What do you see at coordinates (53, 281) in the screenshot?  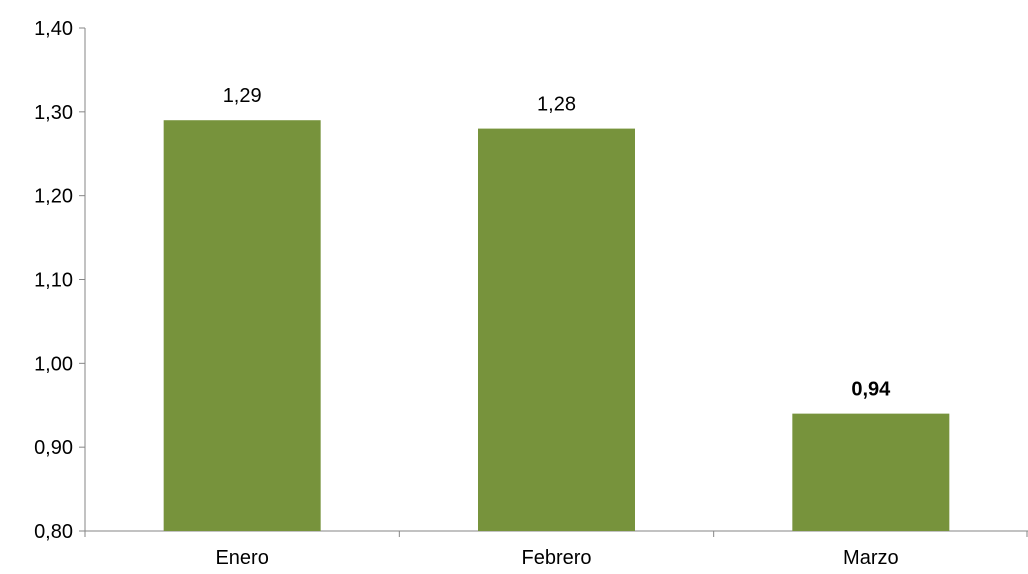 I see `y-tick-label: 1,10` at bounding box center [53, 281].